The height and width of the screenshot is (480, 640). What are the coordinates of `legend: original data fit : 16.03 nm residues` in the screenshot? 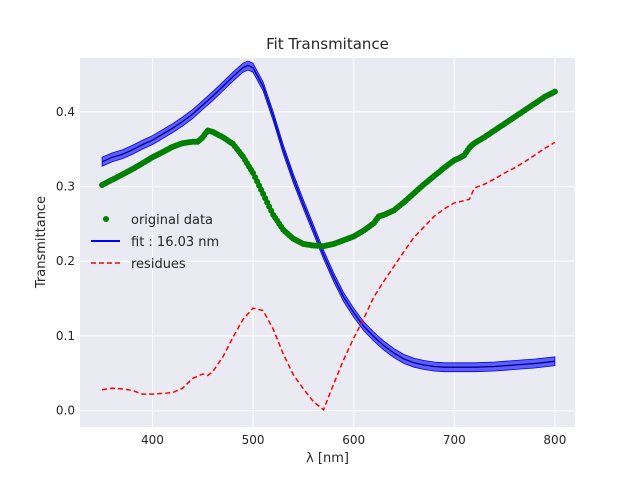 It's located at (155, 242).